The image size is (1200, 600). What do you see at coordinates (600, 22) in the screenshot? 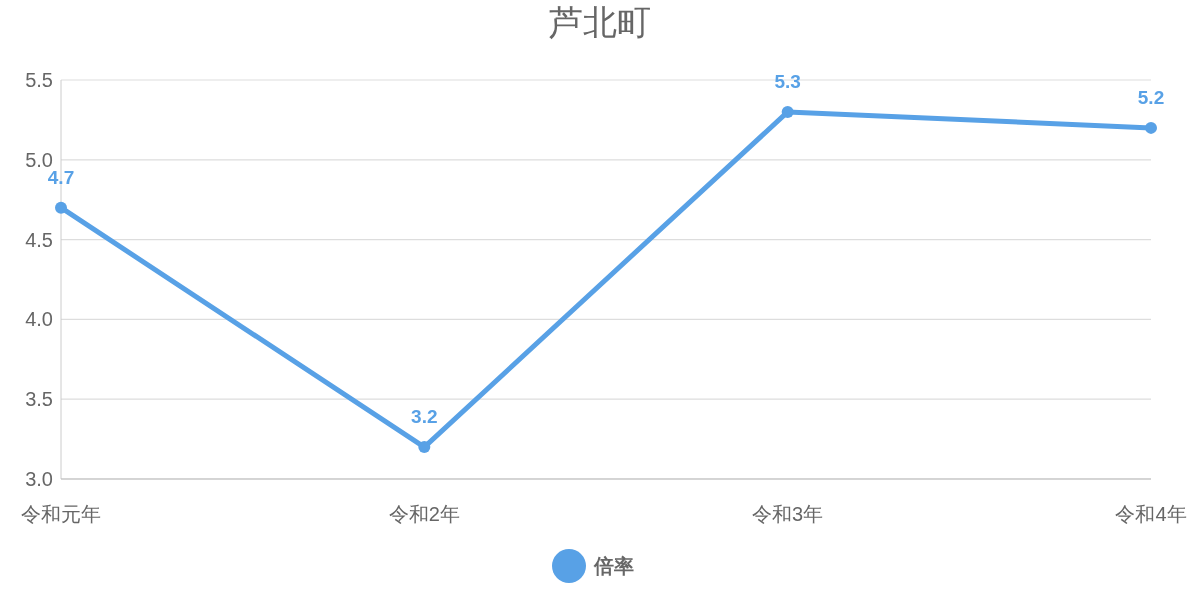
I see `chart-title: 芦北町` at bounding box center [600, 22].